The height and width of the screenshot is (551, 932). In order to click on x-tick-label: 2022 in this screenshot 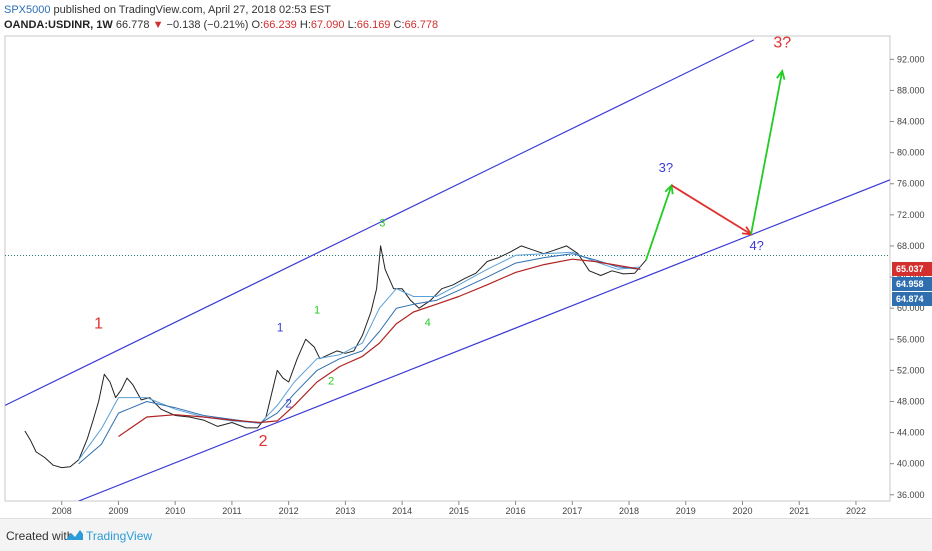, I will do `click(856, 511)`.